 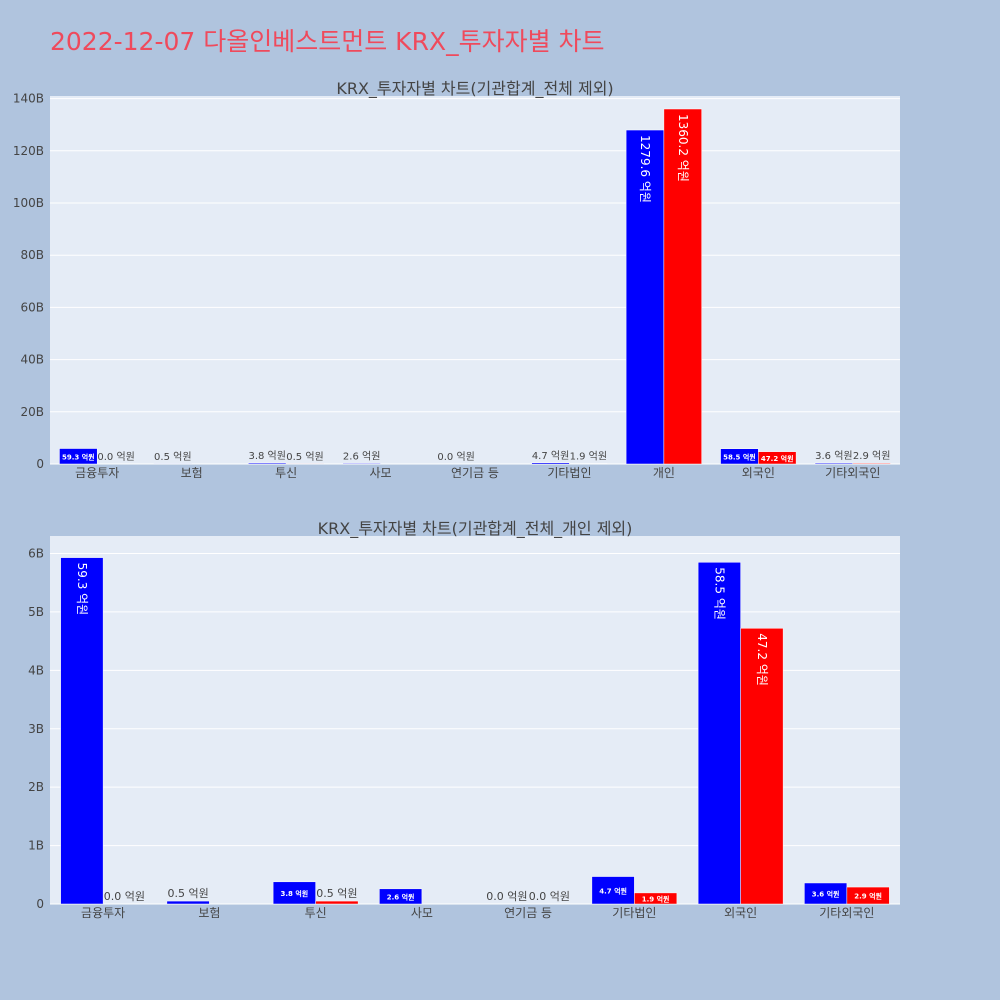 I want to click on y-tick-label: 120B, so click(x=28, y=151).